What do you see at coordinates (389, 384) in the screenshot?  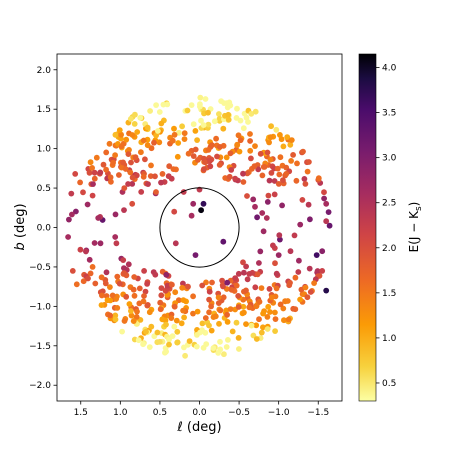 I see `colorbar-tick-label: 0.5` at bounding box center [389, 384].